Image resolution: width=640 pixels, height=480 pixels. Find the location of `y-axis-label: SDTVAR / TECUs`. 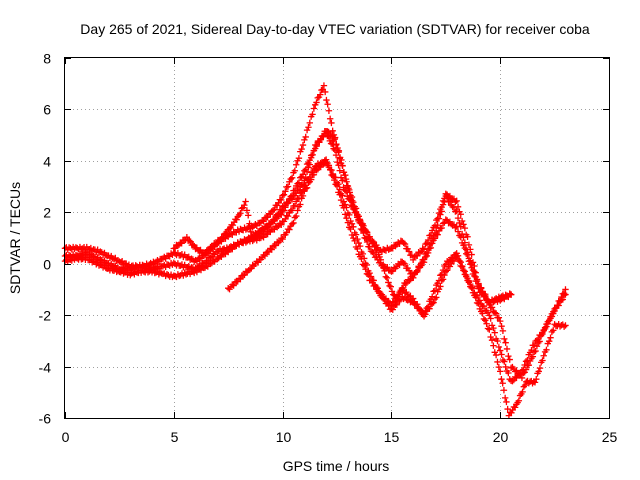

y-axis-label: SDTVAR / TECUs is located at coordinates (15, 238).